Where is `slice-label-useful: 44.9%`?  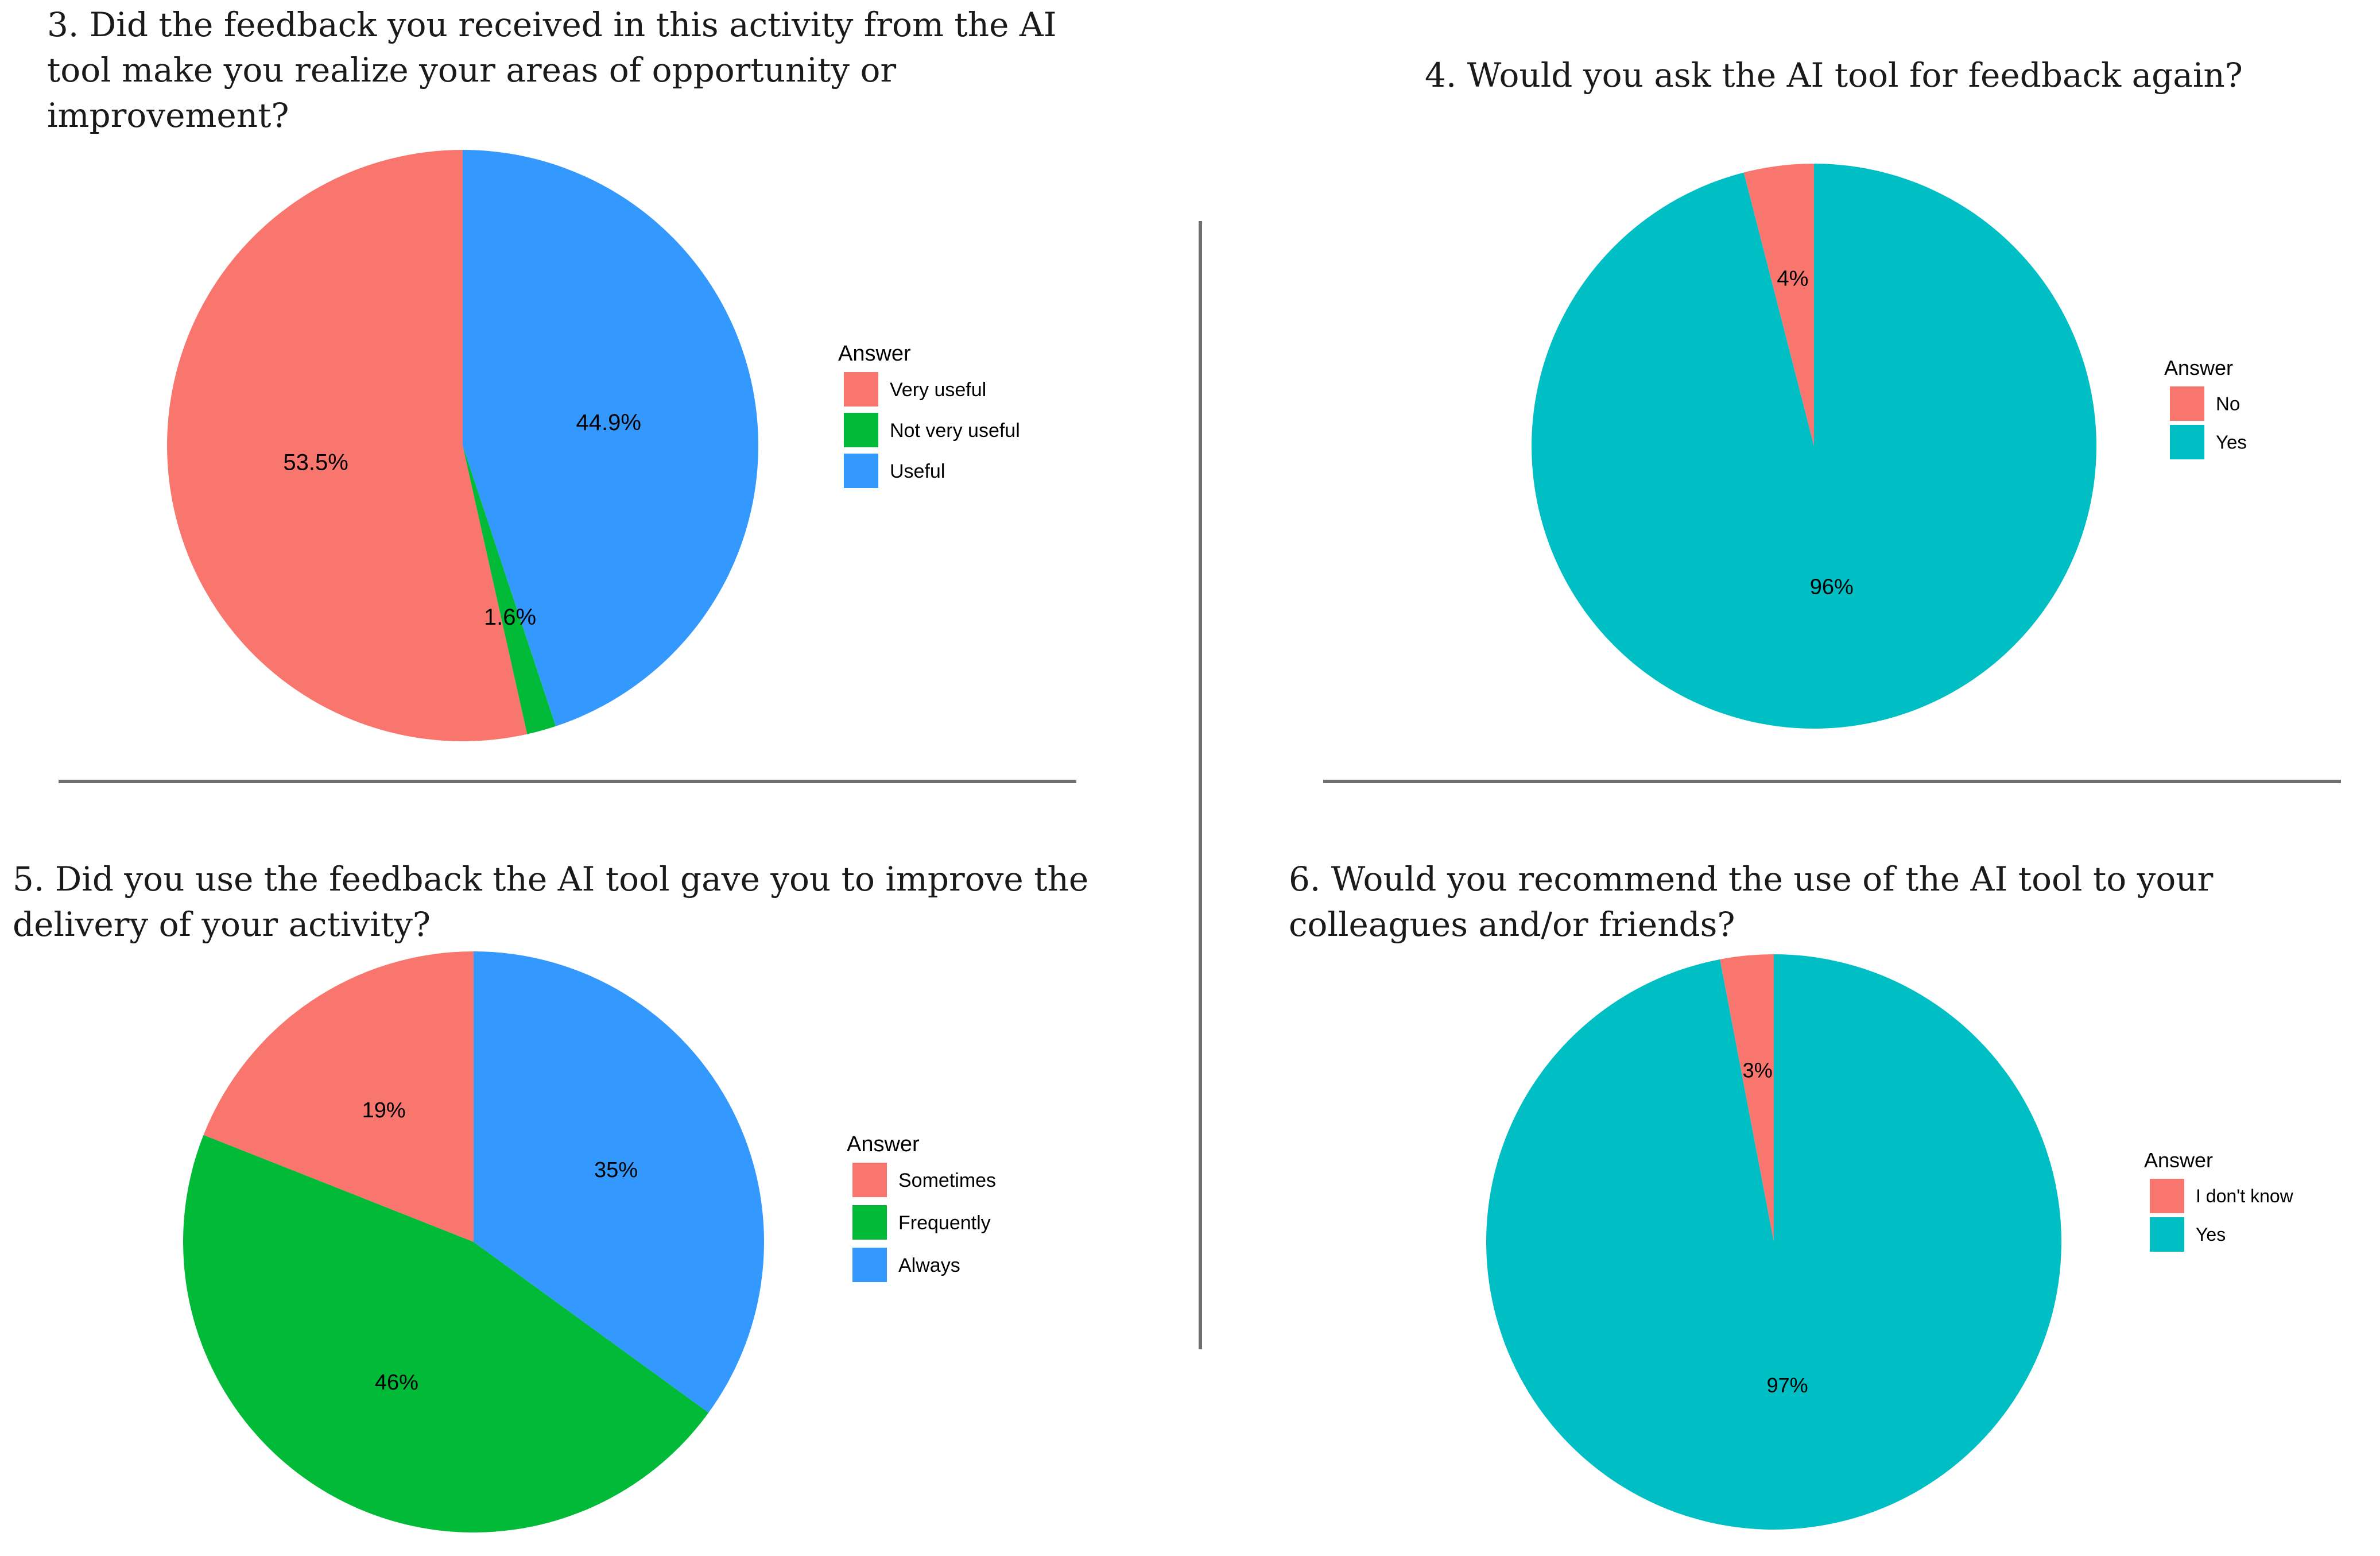
slice-label-useful: 44.9% is located at coordinates (608, 422).